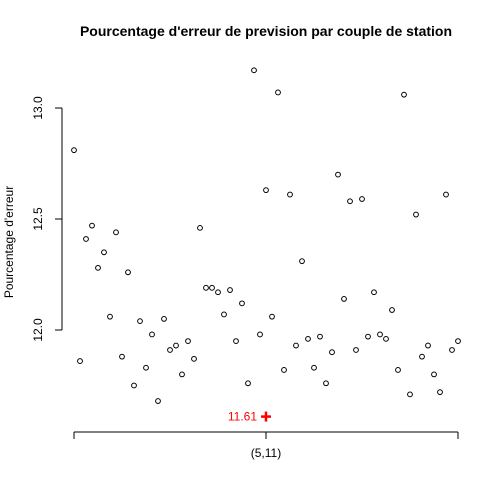 The image size is (504, 504). I want to click on highlight-label: 11.61, so click(242, 417).